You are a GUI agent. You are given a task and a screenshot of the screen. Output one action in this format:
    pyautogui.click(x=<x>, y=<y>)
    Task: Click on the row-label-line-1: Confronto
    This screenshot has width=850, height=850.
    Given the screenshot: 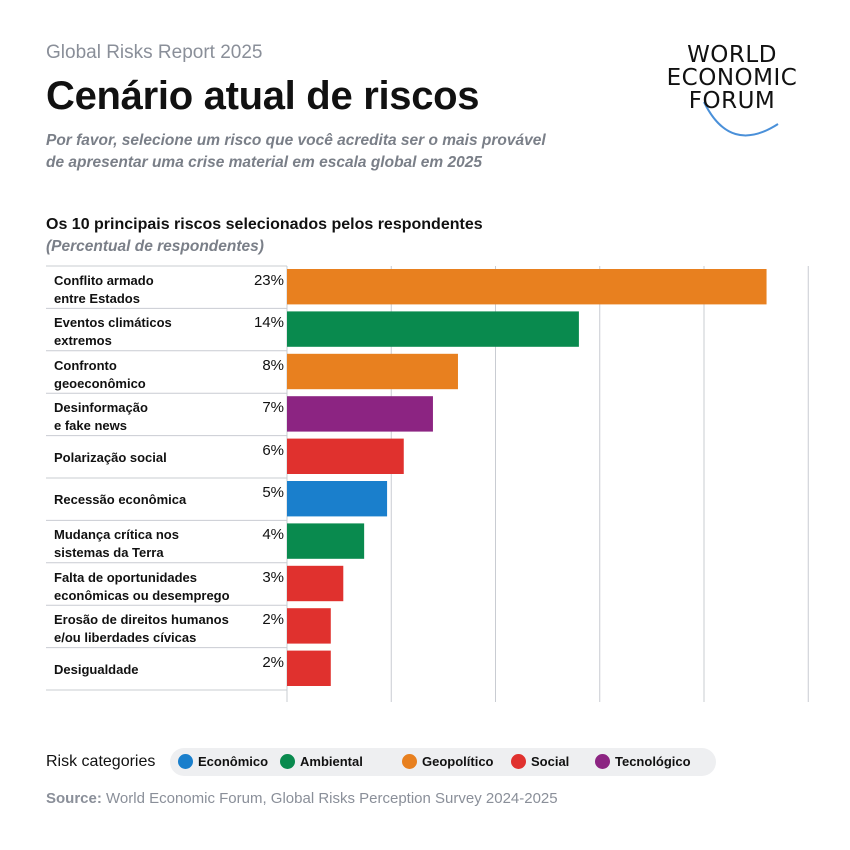 What is the action you would take?
    pyautogui.click(x=85, y=365)
    